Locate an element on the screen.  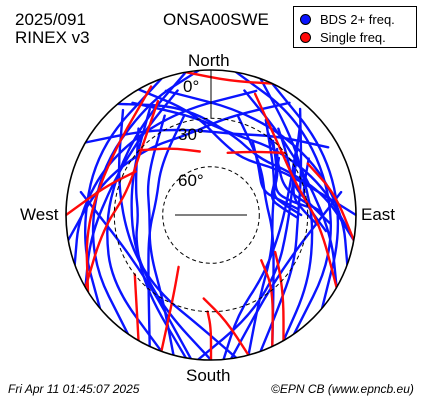
footer-timestamp: Fri Apr 11 01:45:07 2025 is located at coordinates (74, 389).